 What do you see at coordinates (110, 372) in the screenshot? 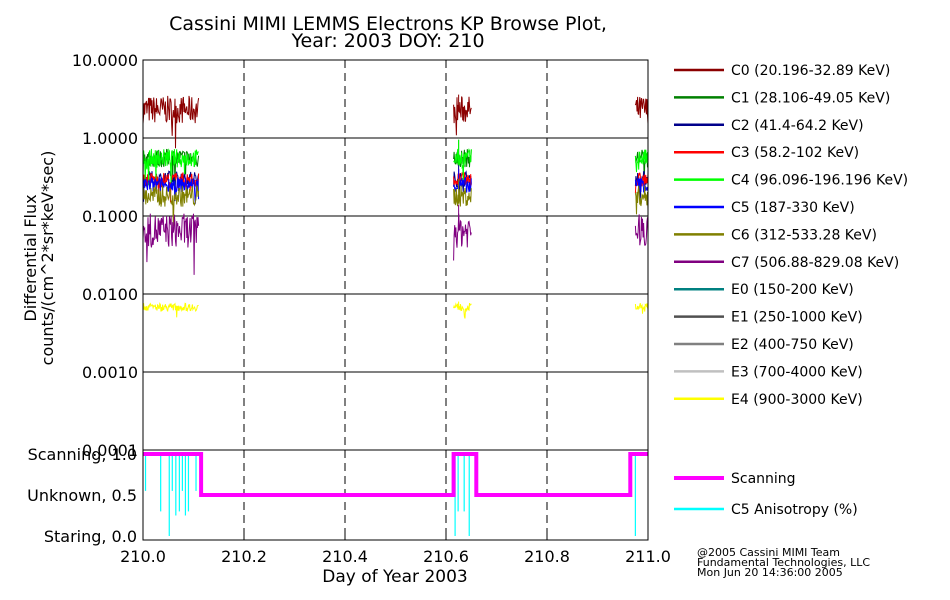
I see `flux-y-tick-label: 0.0010` at bounding box center [110, 372].